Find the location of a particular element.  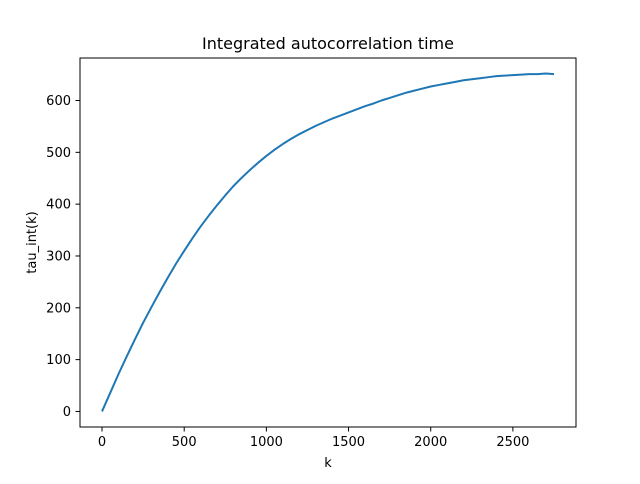

x-tick-label: 0 is located at coordinates (102, 442).